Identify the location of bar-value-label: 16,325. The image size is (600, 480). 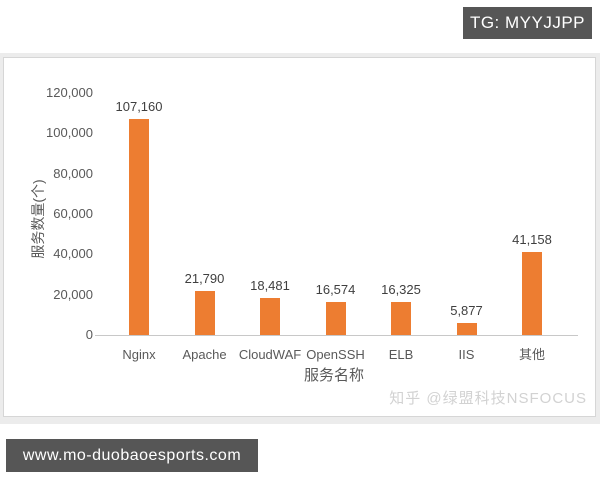
(401, 289).